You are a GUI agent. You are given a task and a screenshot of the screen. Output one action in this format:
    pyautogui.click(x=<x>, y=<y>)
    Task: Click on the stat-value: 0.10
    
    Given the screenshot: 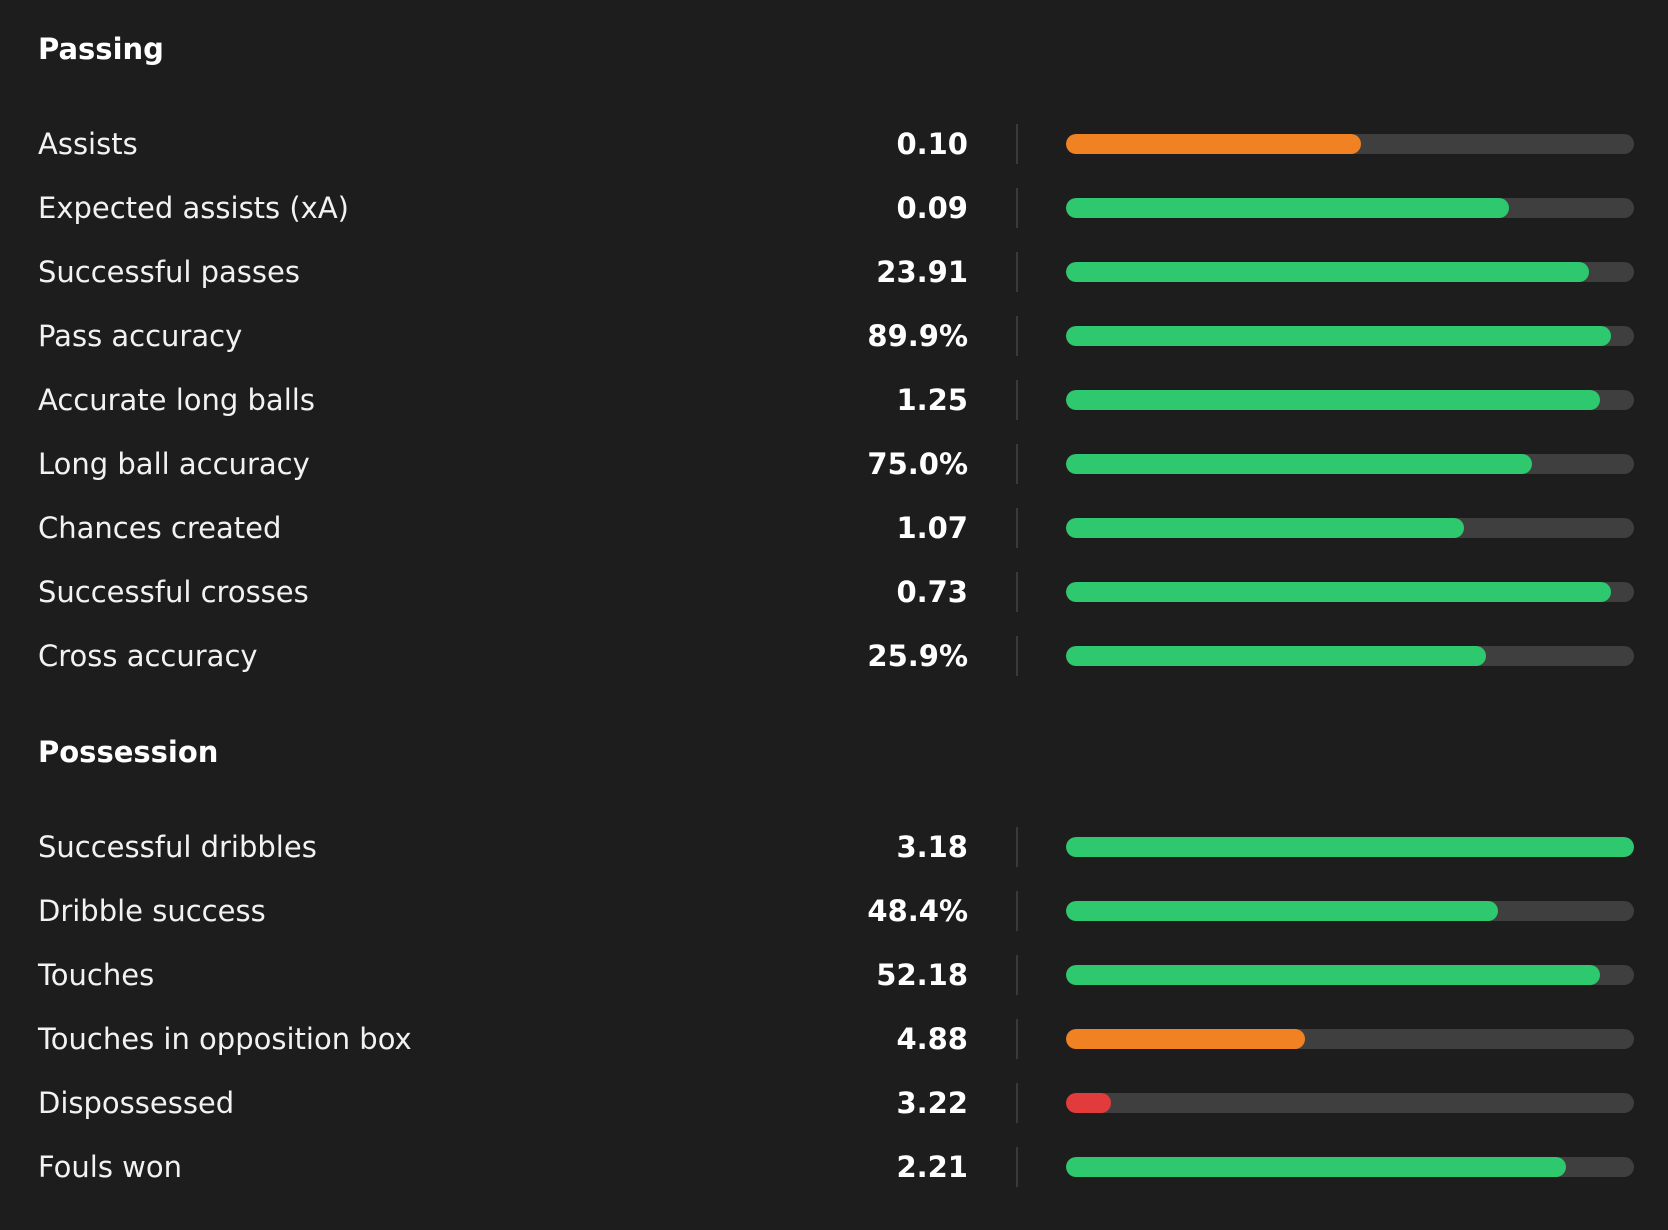 What is the action you would take?
    pyautogui.click(x=932, y=144)
    